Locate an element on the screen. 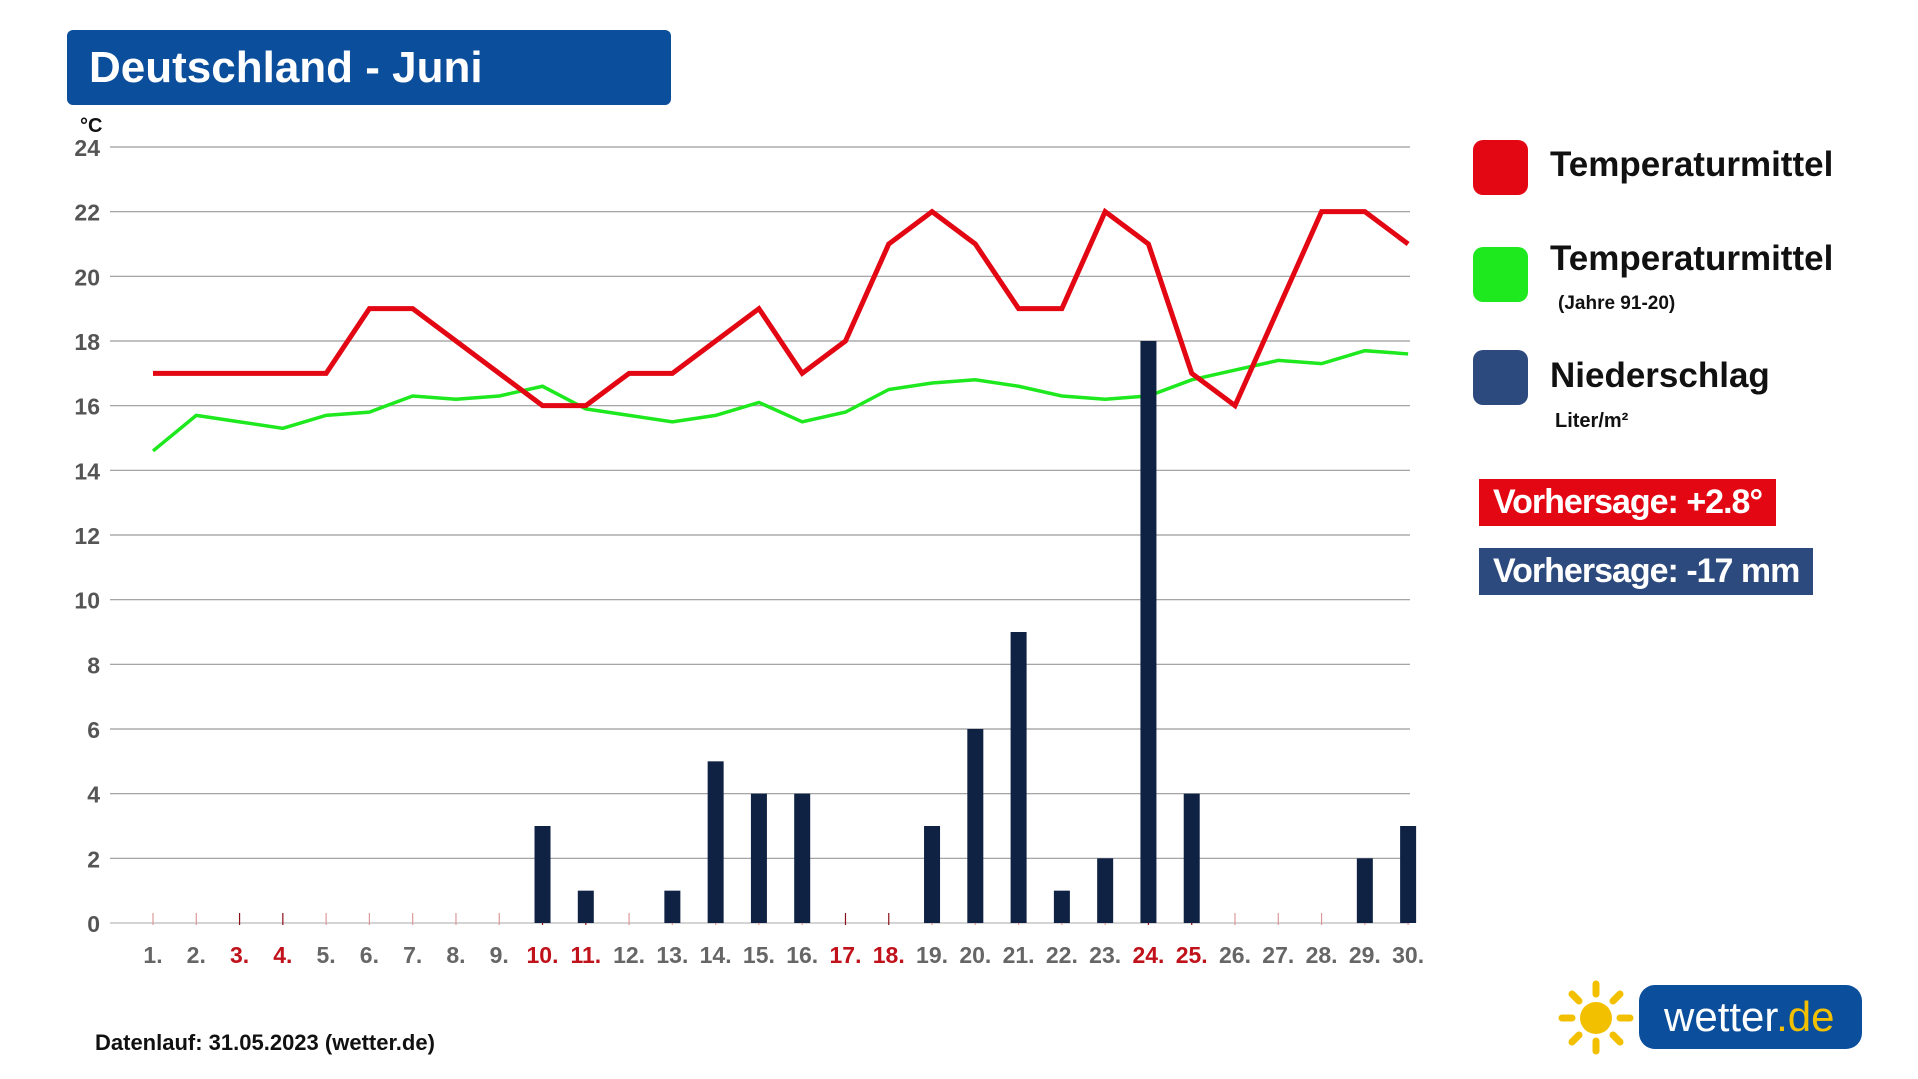  y-tick-label: 14 is located at coordinates (87, 471).